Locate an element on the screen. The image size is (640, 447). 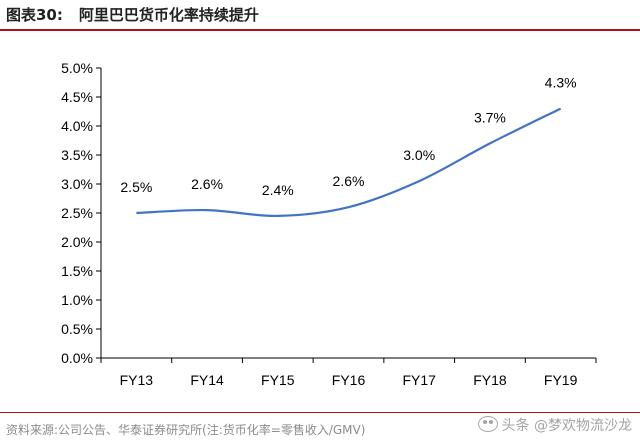
data-label: 3.0% is located at coordinates (419, 155).